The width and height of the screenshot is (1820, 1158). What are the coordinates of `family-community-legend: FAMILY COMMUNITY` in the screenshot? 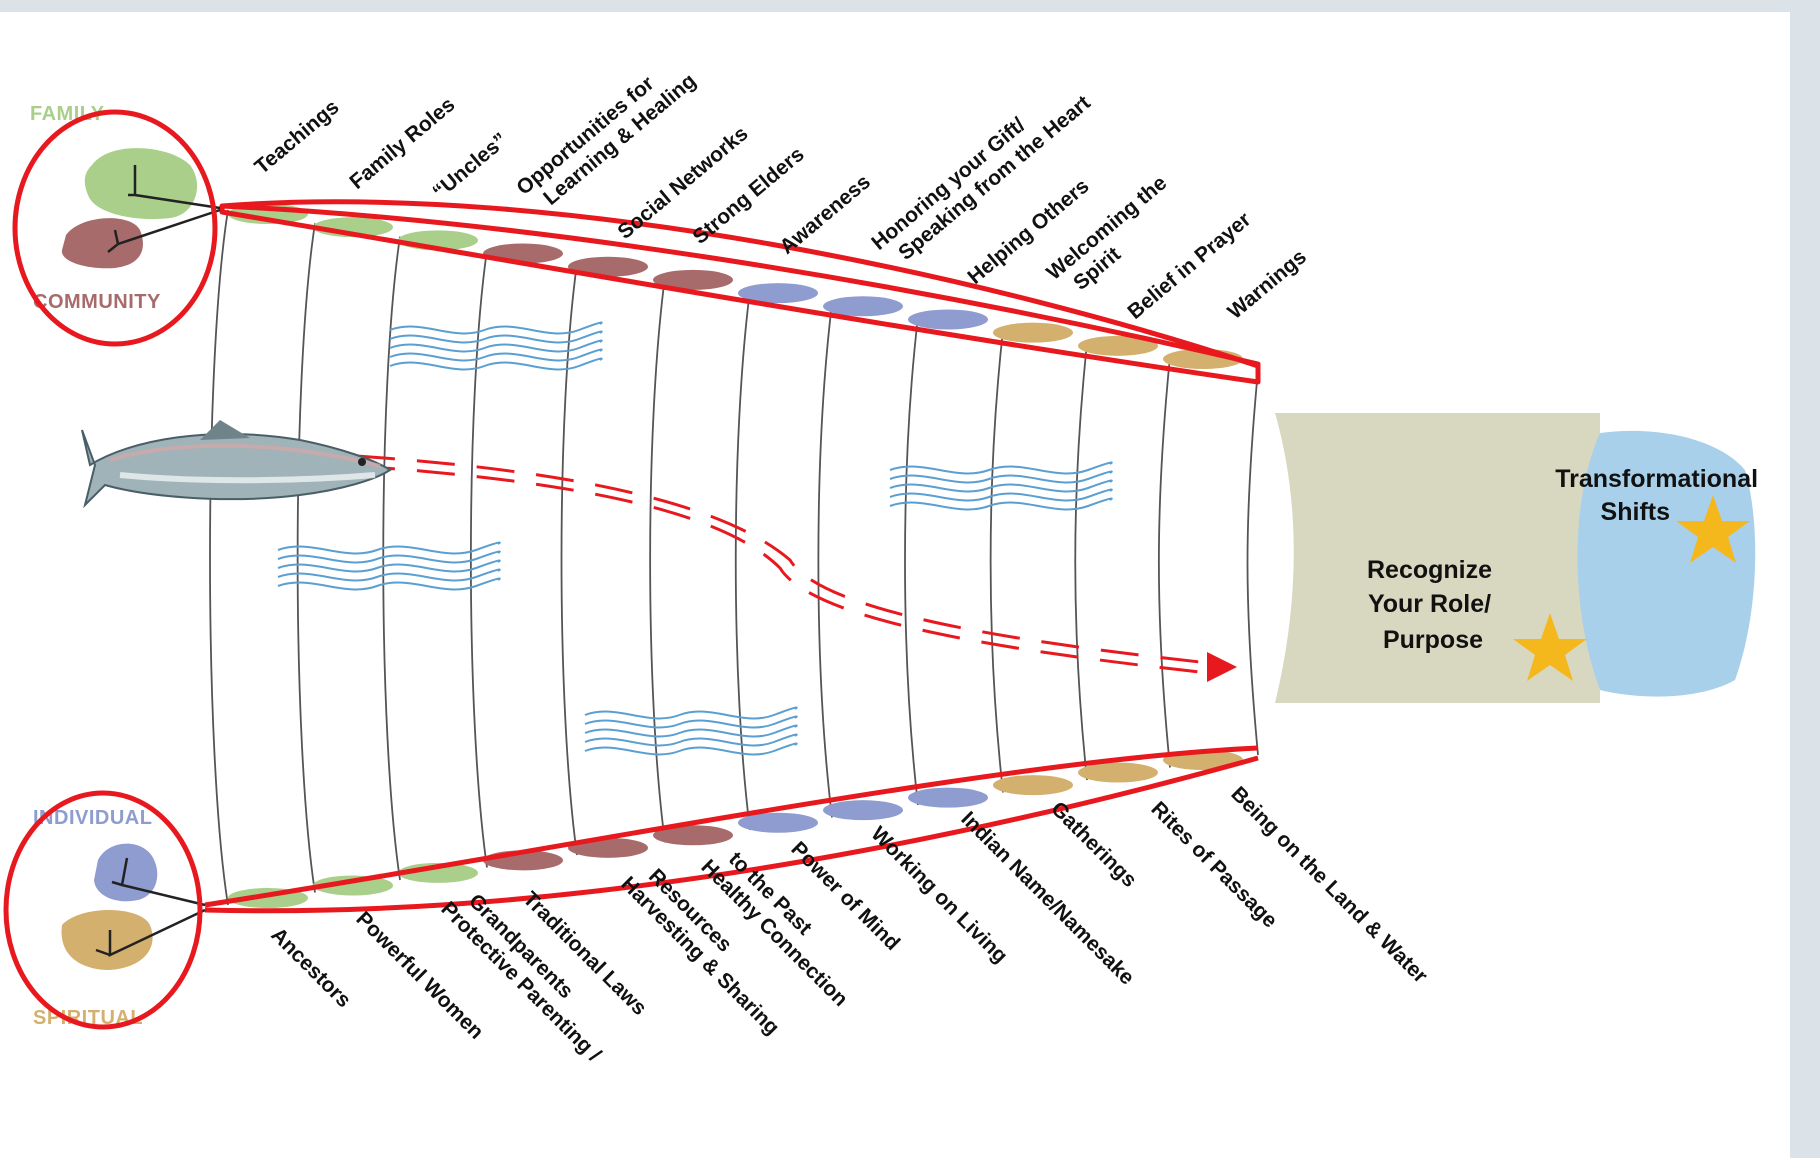 It's located at (116, 225).